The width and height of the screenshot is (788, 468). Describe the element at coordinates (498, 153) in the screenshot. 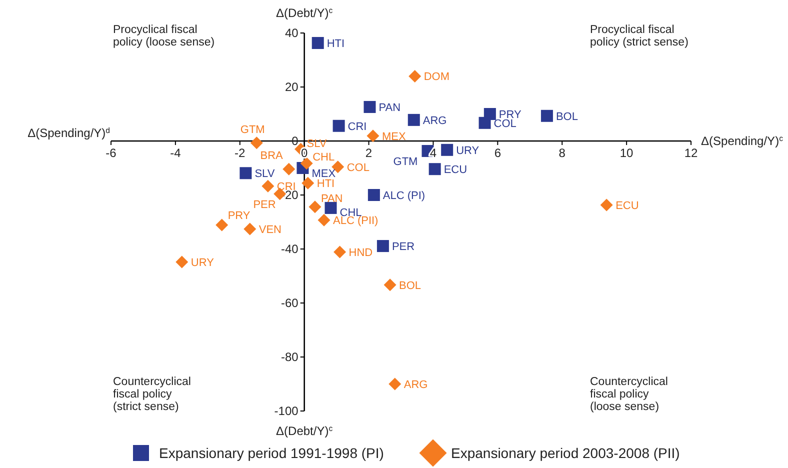

I see `x-tick-label: 6` at that location.